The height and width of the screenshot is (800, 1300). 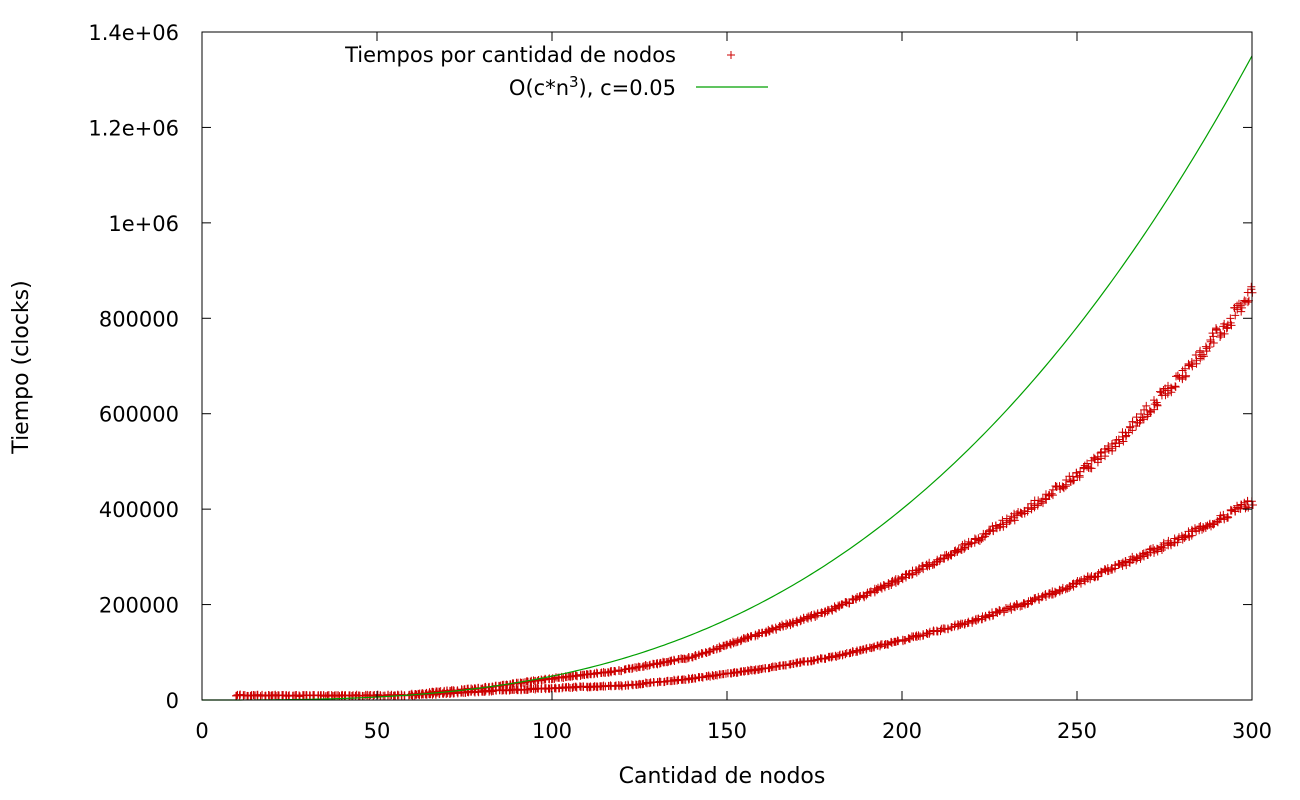 I want to click on y-tick-label: 200000, so click(x=139, y=606).